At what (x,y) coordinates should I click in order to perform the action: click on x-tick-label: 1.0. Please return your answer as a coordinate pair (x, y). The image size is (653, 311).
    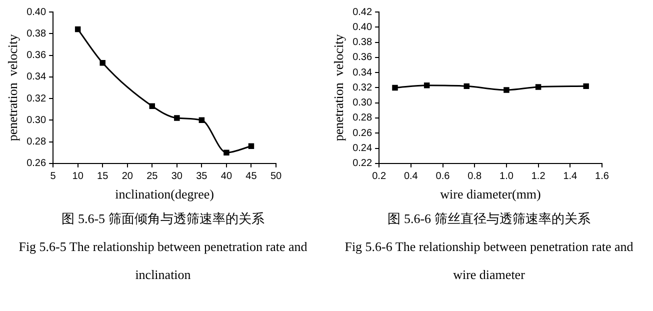
    Looking at the image, I should click on (507, 176).